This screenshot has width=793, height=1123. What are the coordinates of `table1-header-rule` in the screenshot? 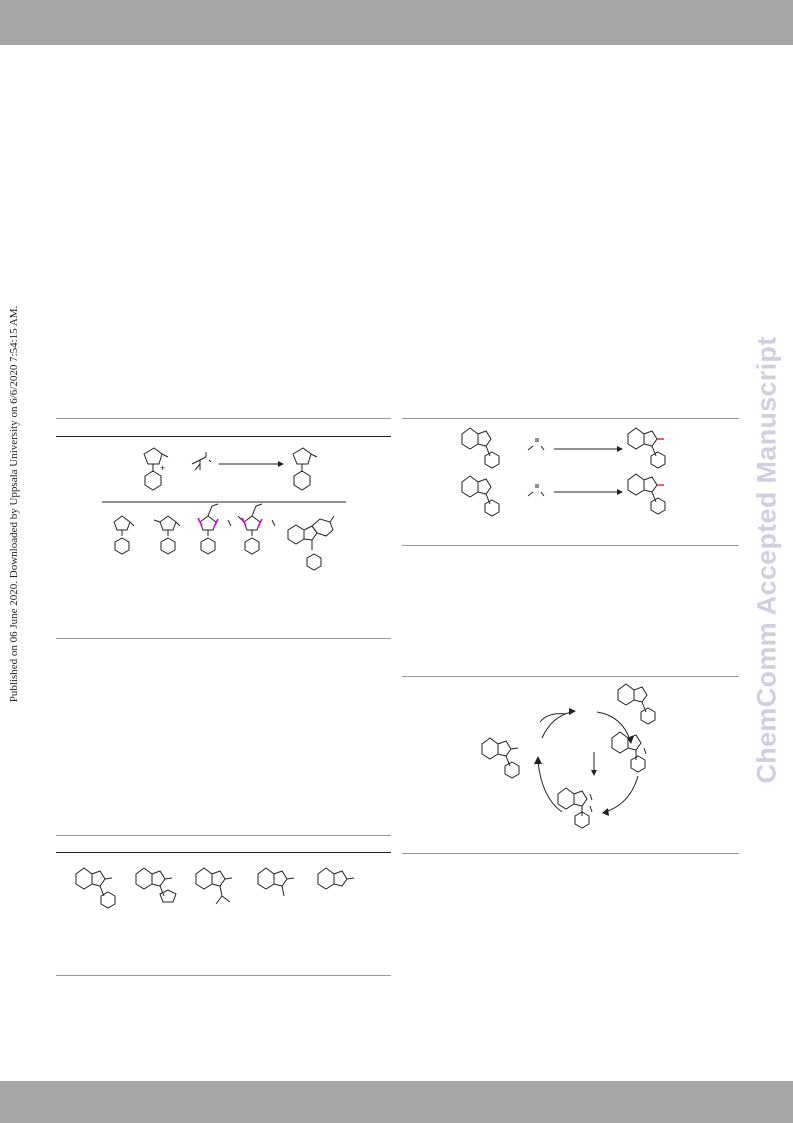 It's located at (223, 436).